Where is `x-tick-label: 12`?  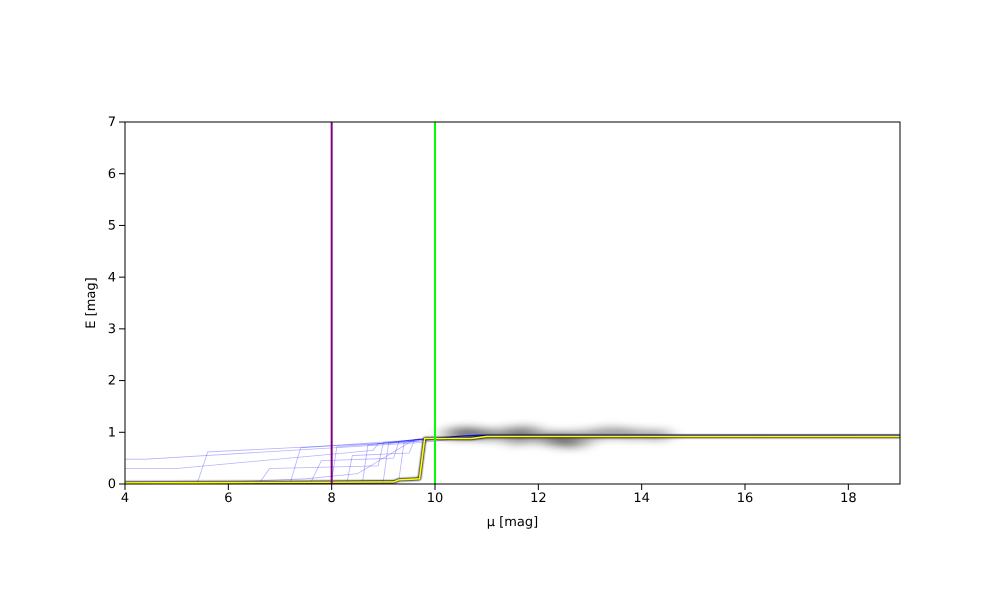 x-tick-label: 12 is located at coordinates (538, 498).